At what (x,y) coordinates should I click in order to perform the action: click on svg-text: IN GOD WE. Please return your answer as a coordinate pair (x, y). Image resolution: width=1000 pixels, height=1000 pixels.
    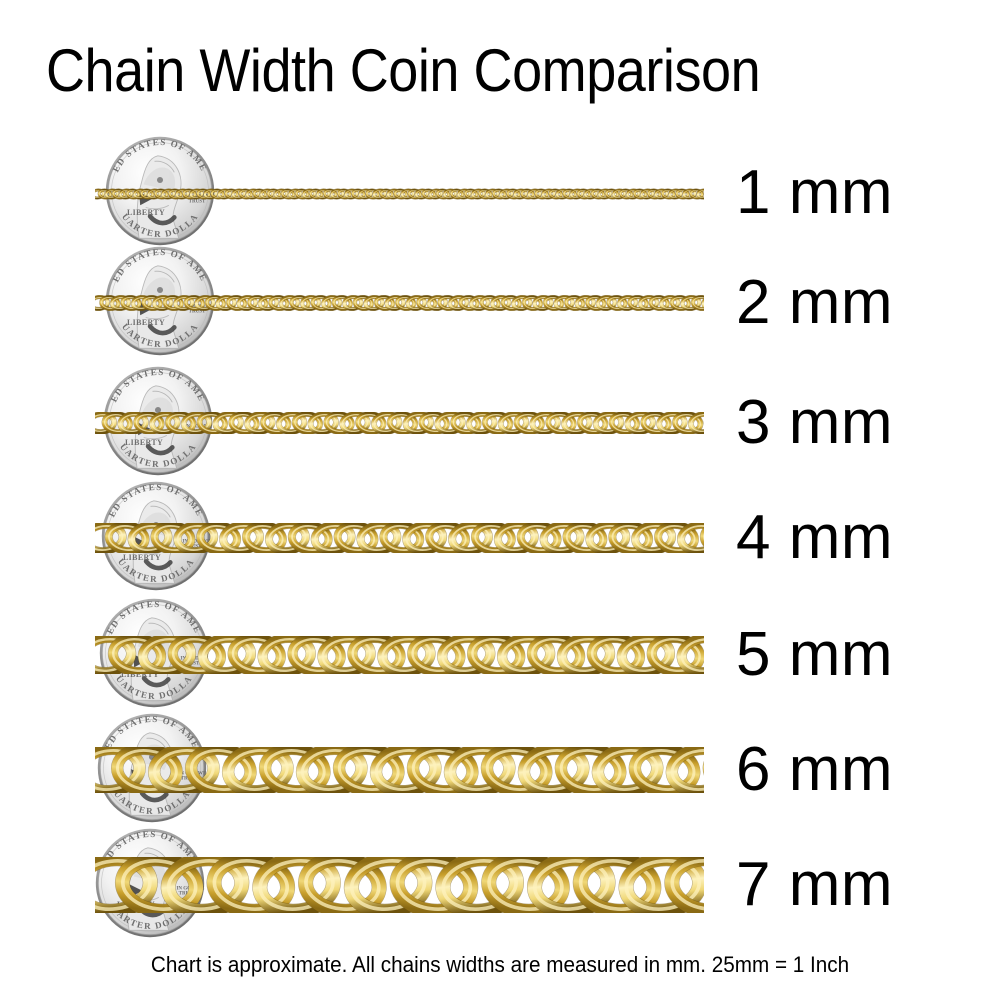
    Looking at the image, I should click on (196, 542).